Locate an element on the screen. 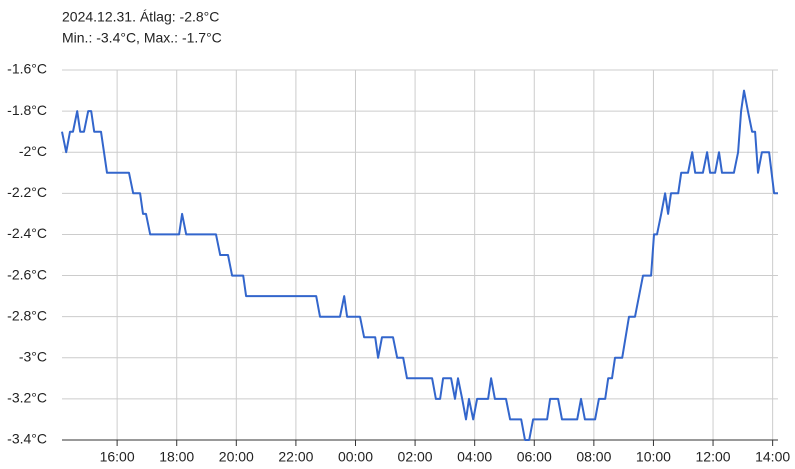  y-tick-label: -3.2°C is located at coordinates (27, 398).